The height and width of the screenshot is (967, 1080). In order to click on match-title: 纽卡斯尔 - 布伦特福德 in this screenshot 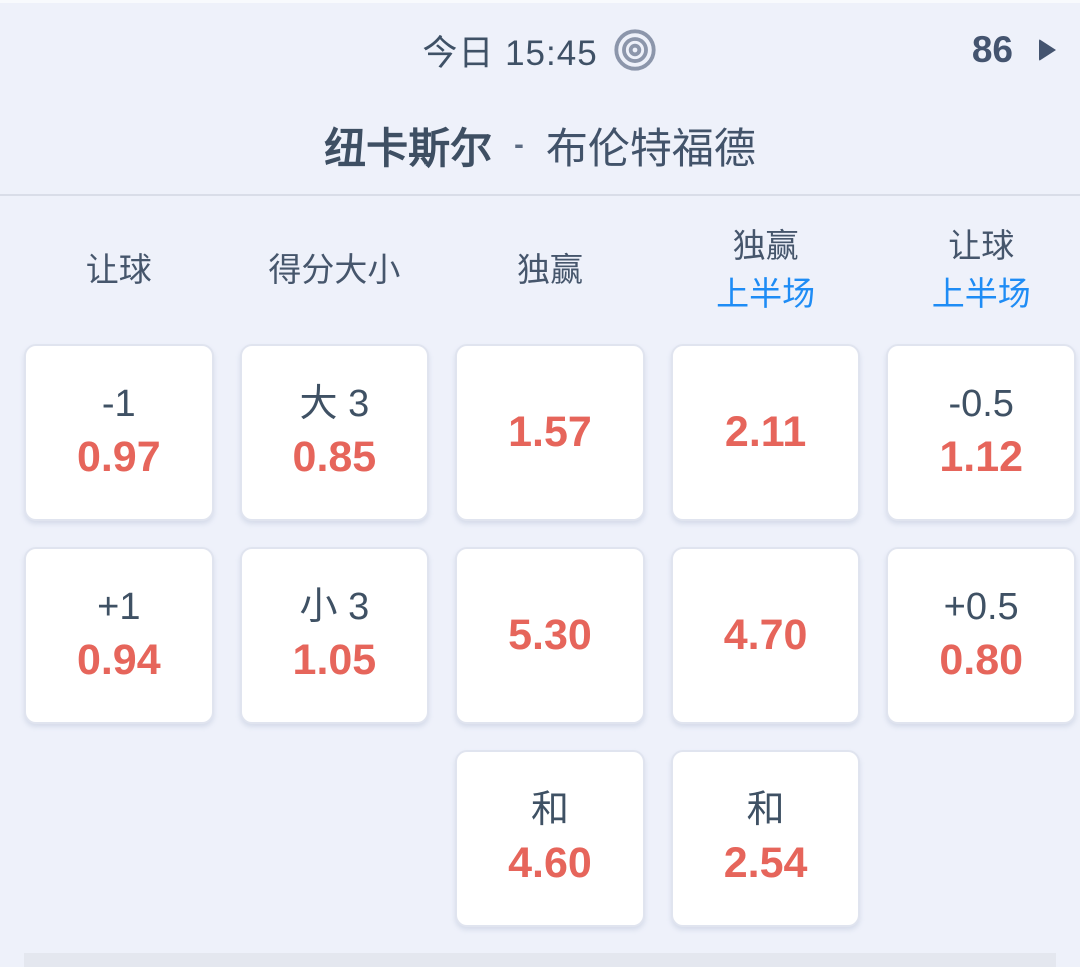, I will do `click(540, 146)`.